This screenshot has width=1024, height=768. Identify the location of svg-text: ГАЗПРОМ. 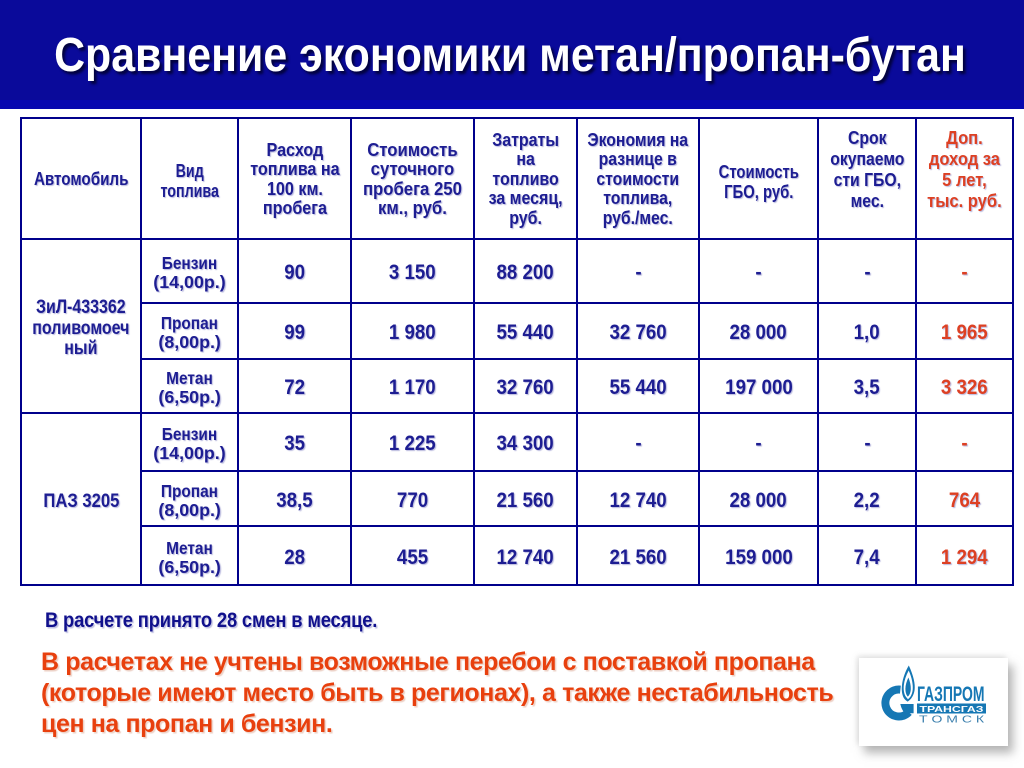
(951, 694).